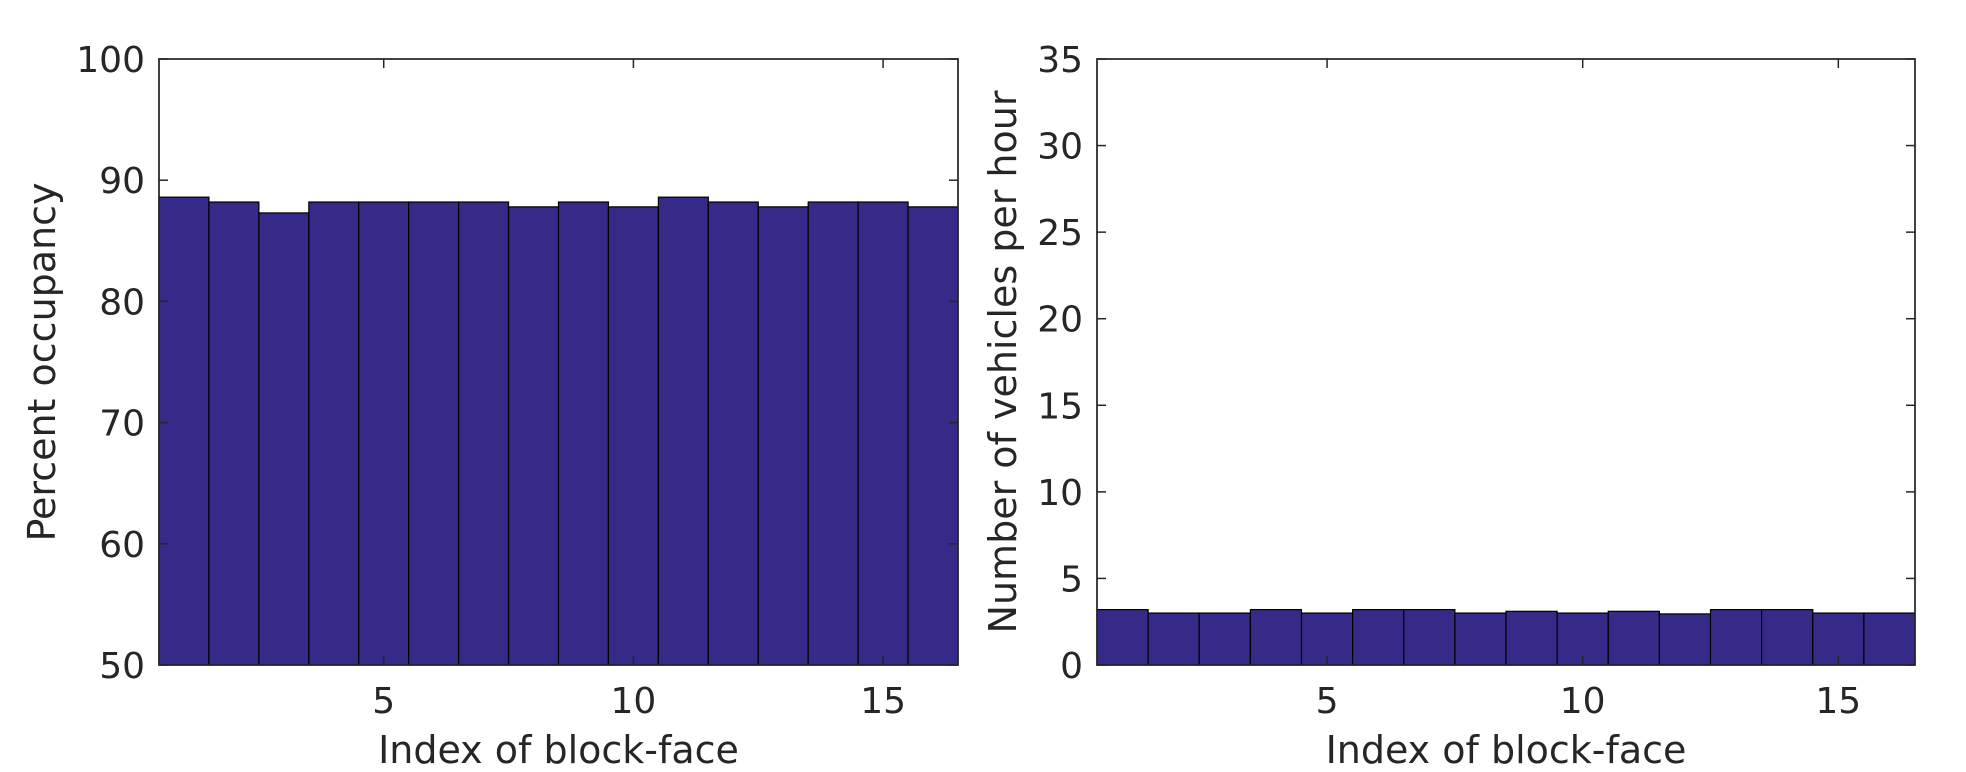 This screenshot has height=772, width=1966. What do you see at coordinates (1003, 361) in the screenshot?
I see `chart-2-y-axis-label: Number of vehicles per hour` at bounding box center [1003, 361].